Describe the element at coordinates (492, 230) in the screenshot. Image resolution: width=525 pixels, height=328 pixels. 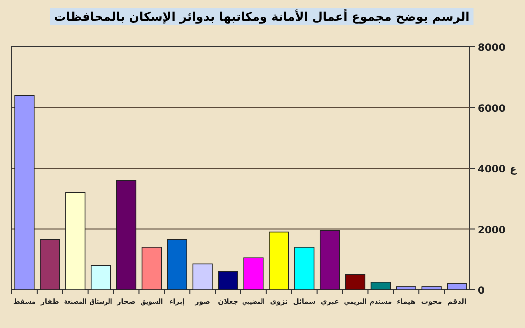
I see `y-tick-label: 2000` at that location.